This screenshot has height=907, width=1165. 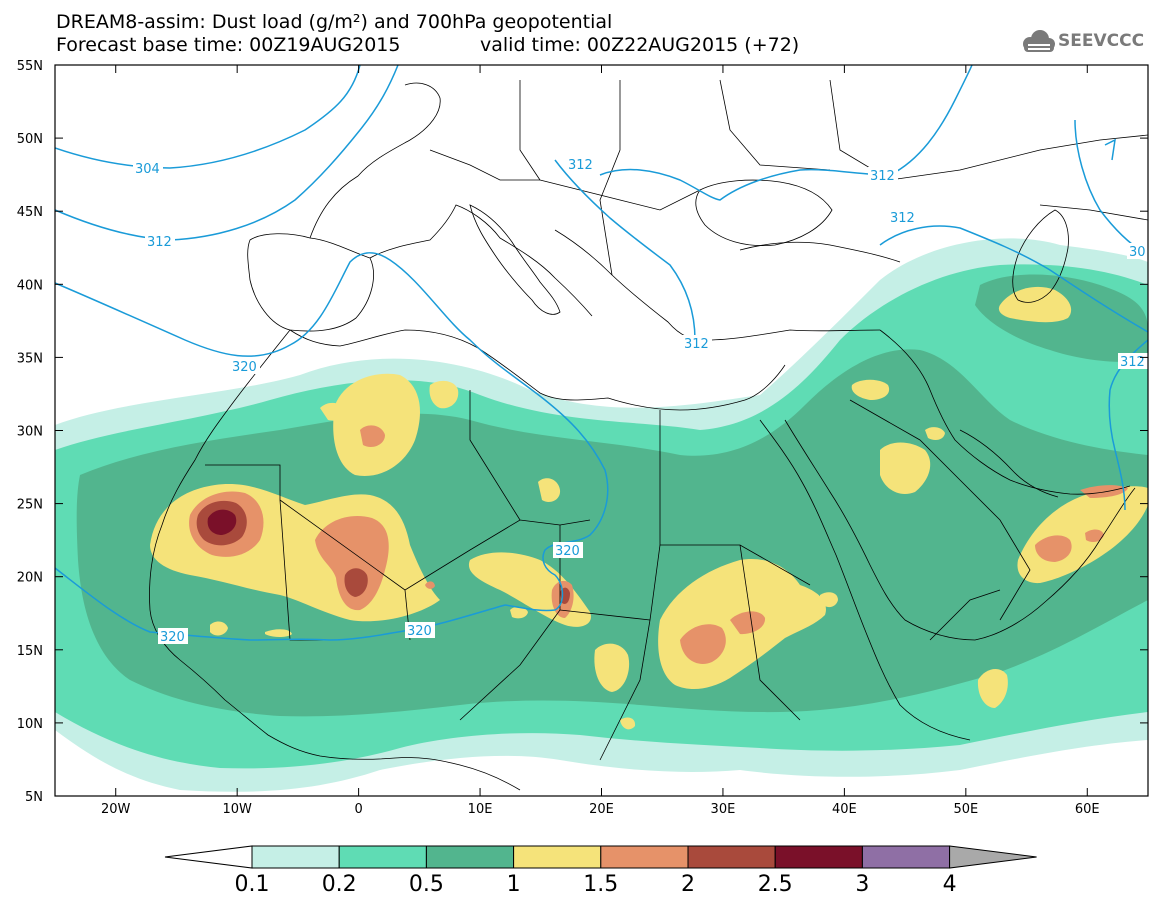 What do you see at coordinates (116, 809) in the screenshot?
I see `x-tick-label: 20W` at bounding box center [116, 809].